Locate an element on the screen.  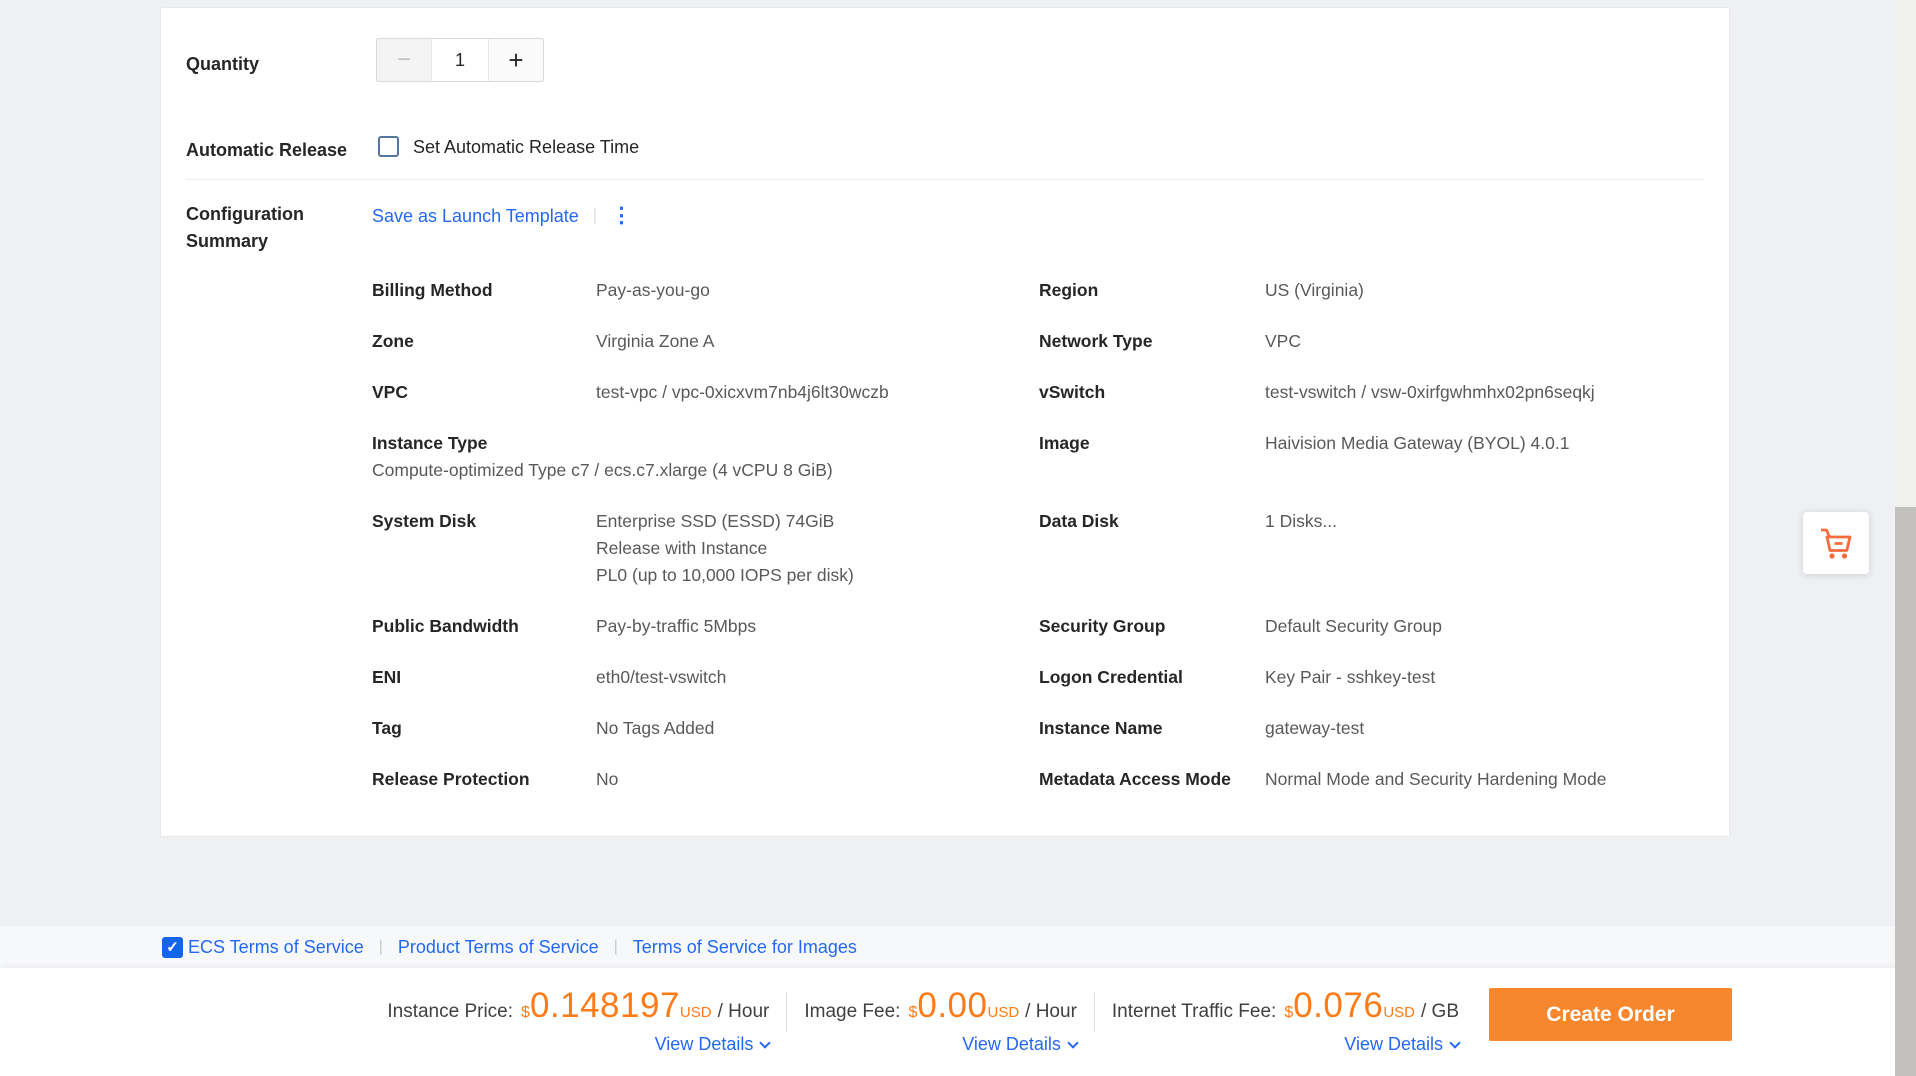
config-label: Instance Type is located at coordinates (430, 443).